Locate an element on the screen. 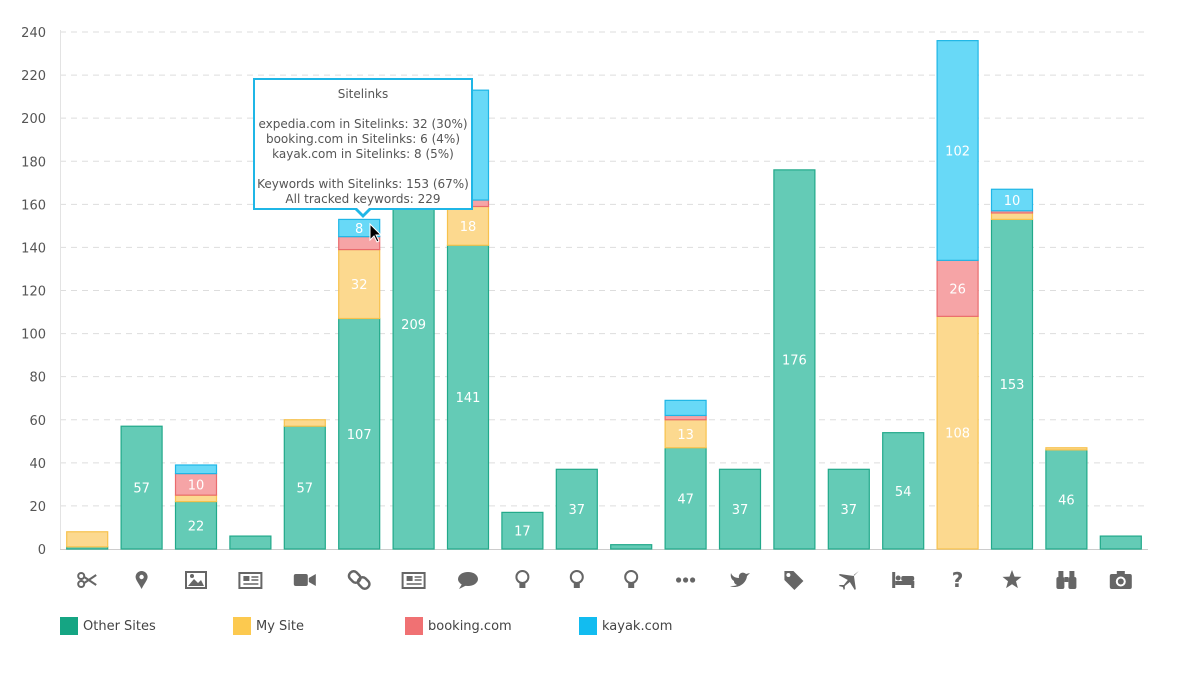  mouse-cursor-icon is located at coordinates (376, 232).